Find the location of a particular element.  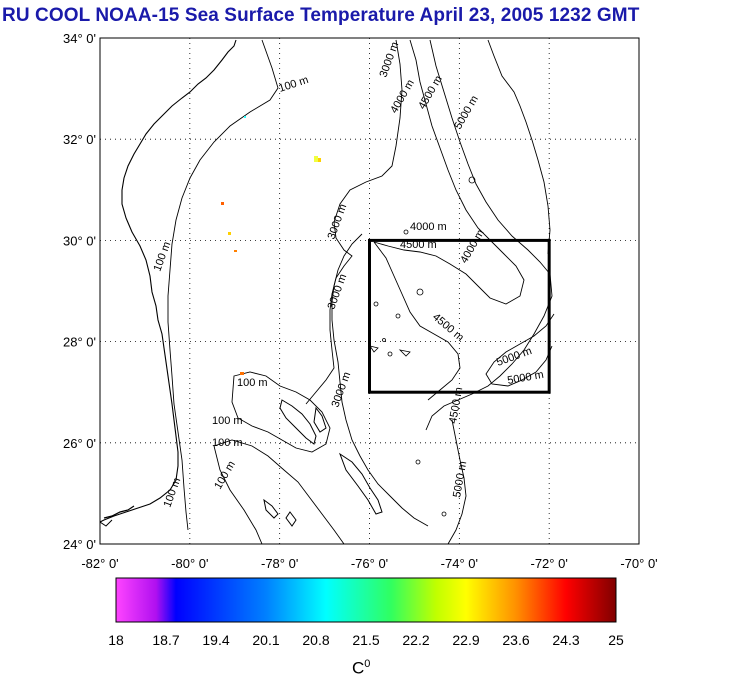

colorbar-tick-label: 20.8 is located at coordinates (316, 640).